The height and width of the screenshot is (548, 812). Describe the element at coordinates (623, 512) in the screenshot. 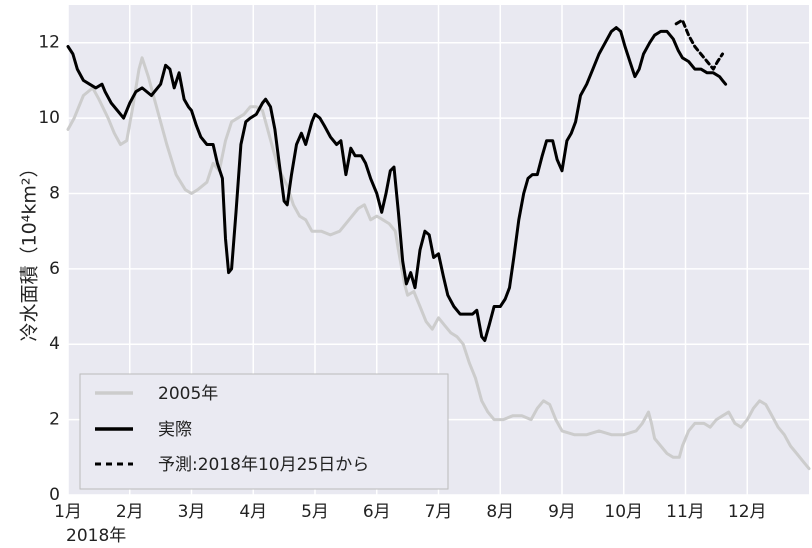

I see `x-tick-label: 10月` at that location.